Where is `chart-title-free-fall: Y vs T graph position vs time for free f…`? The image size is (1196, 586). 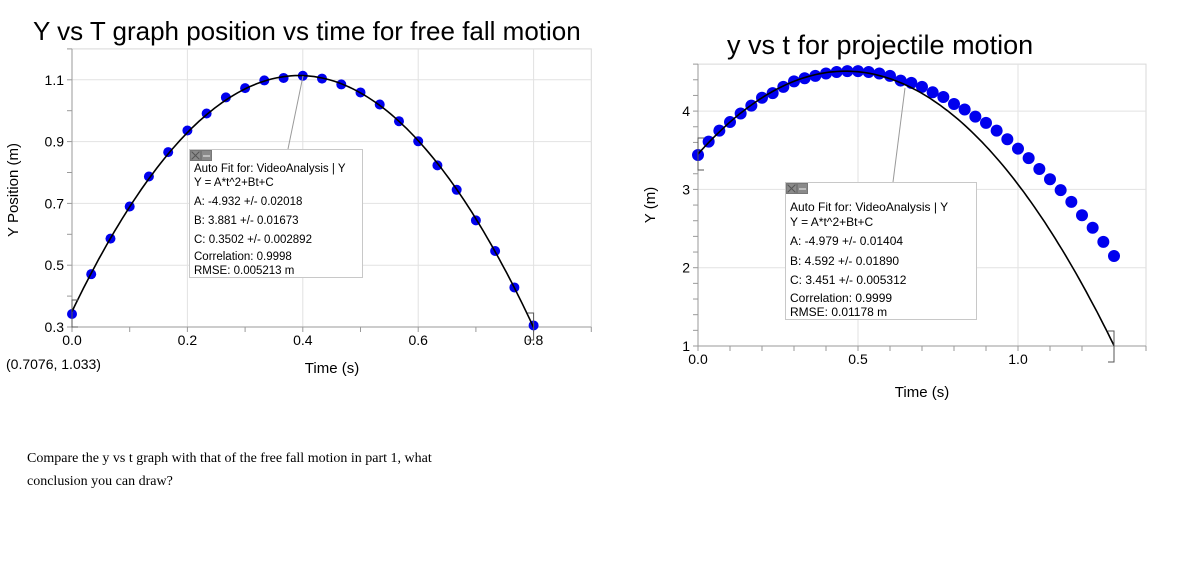
chart-title-free-fall: Y vs T graph position vs time for free f… is located at coordinates (307, 31).